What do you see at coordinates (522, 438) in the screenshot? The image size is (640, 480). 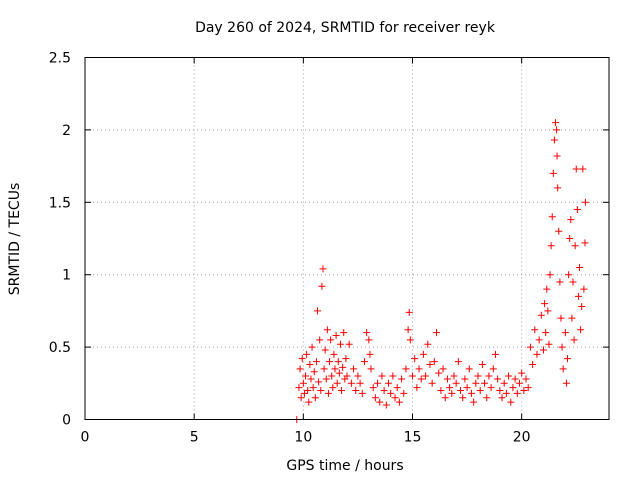 I see `x-tick-label: 20` at bounding box center [522, 438].